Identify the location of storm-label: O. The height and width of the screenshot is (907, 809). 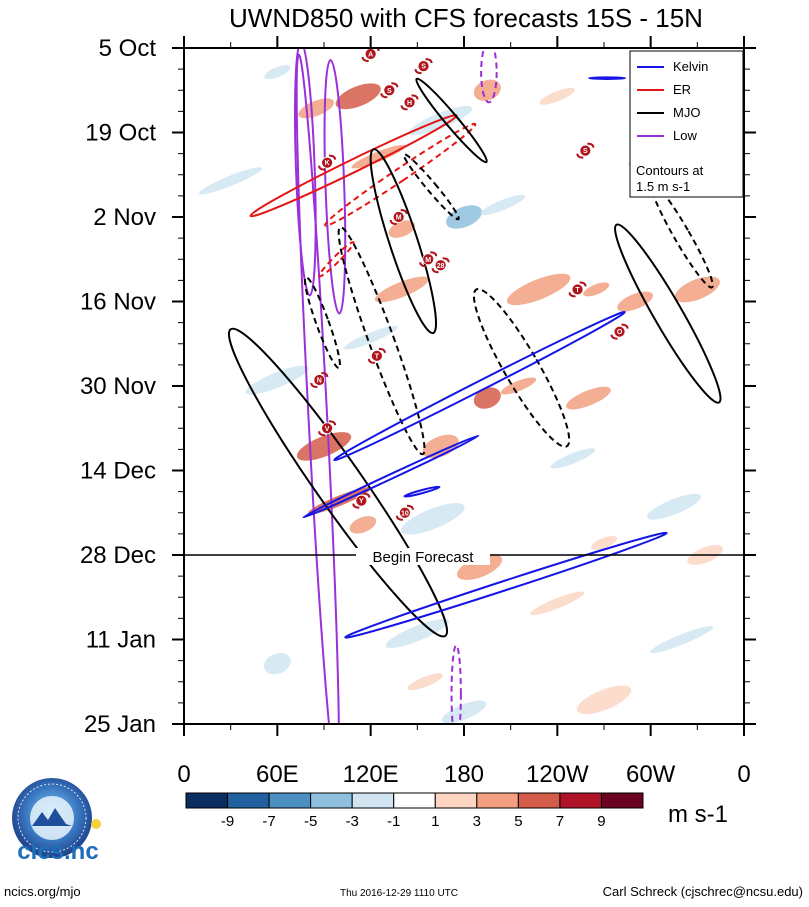
(620, 332).